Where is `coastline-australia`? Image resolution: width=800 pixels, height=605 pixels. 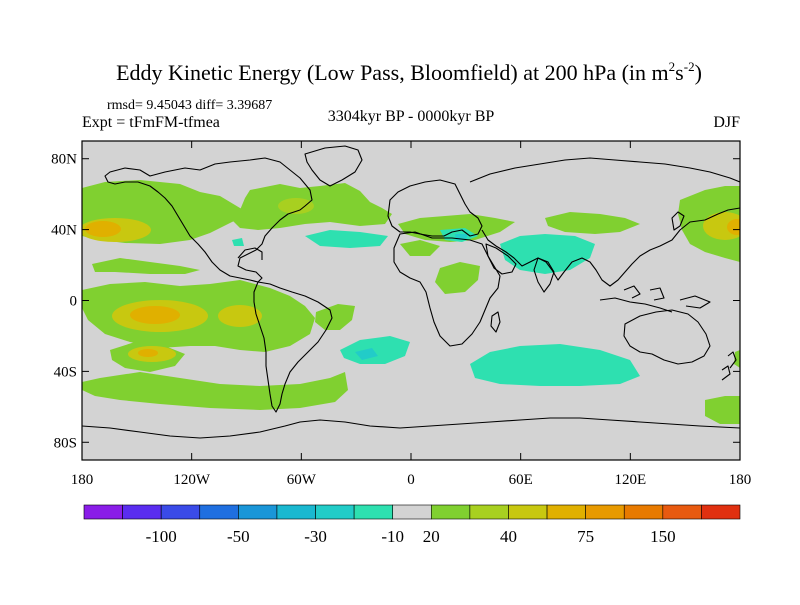 coastline-australia is located at coordinates (667, 337).